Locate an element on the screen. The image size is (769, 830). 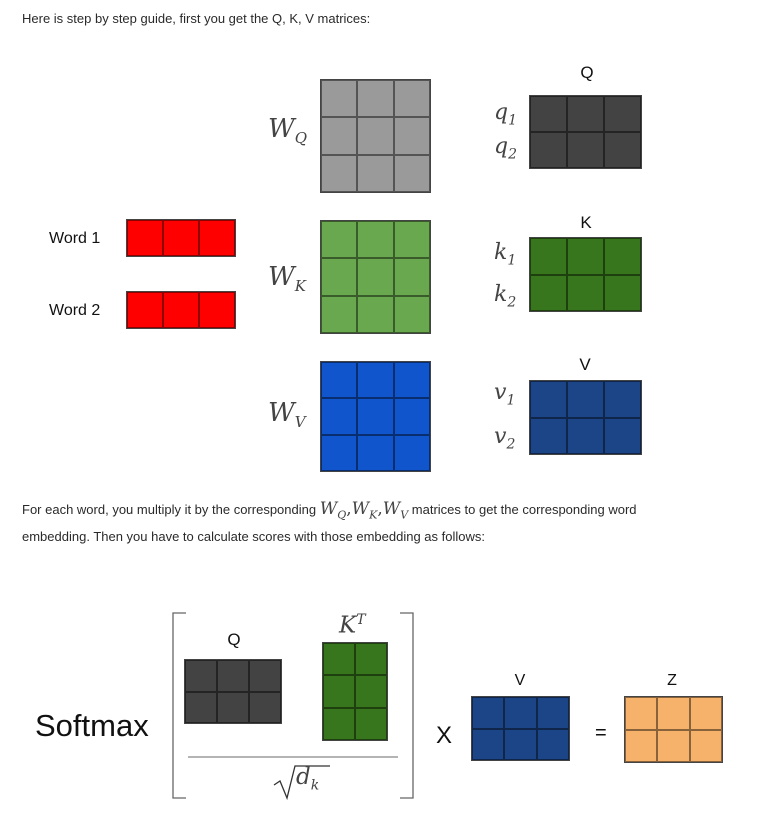
formula-q-label: Q is located at coordinates (234, 639).